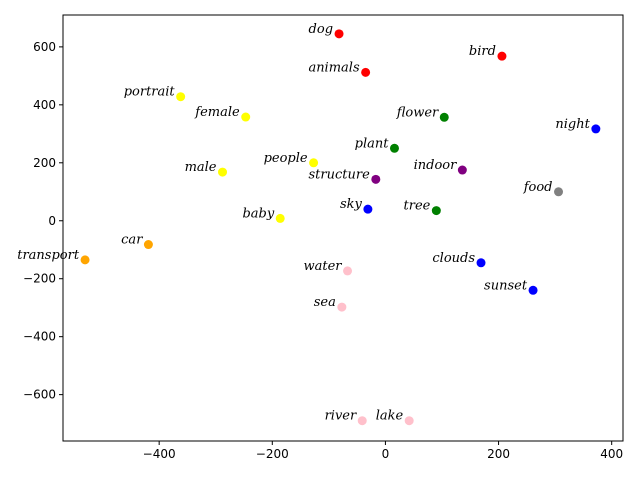 This screenshot has width=640, height=480. What do you see at coordinates (596, 129) in the screenshot?
I see `data-point-night` at bounding box center [596, 129].